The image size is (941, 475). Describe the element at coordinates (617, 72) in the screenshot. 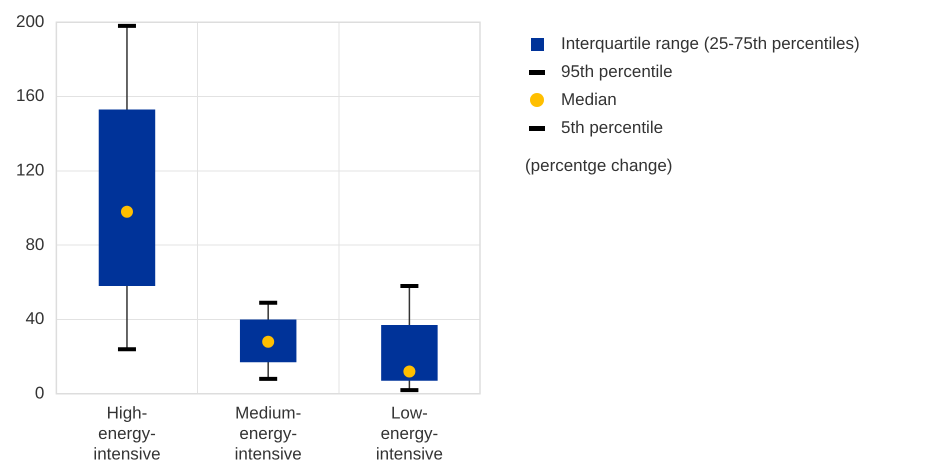

I see `text: 95th percentile` at that location.